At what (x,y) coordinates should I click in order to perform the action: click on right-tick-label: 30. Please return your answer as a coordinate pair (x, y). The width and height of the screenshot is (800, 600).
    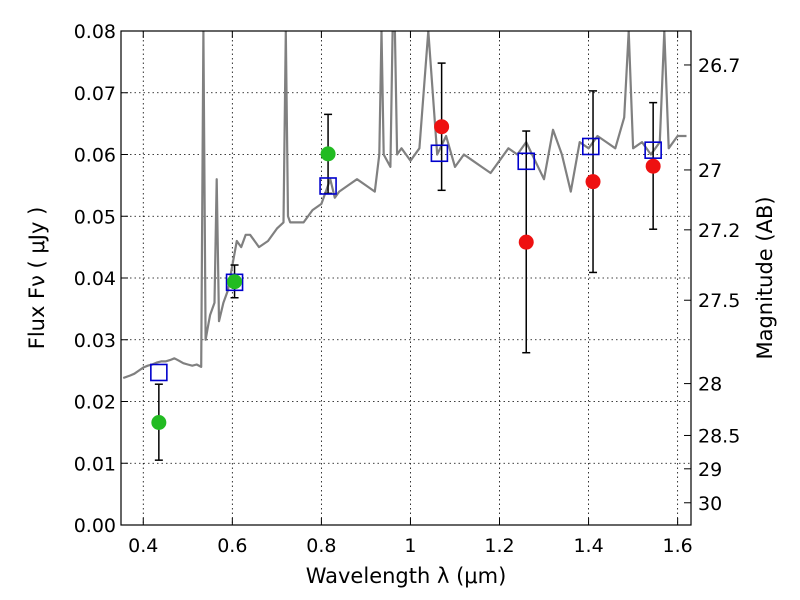
    Looking at the image, I should click on (710, 504).